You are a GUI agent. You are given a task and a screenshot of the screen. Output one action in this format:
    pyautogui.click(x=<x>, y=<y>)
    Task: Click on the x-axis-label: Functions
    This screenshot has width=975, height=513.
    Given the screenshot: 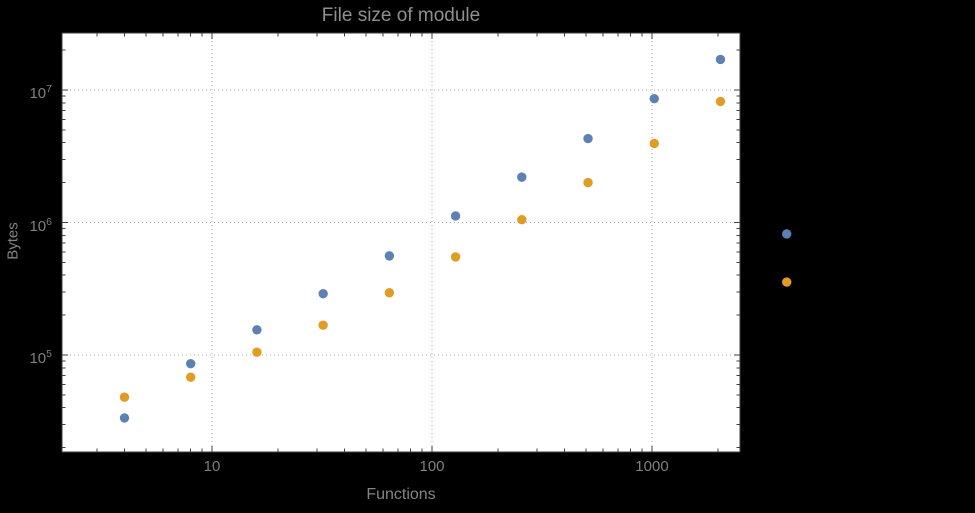 What is the action you would take?
    pyautogui.click(x=401, y=494)
    